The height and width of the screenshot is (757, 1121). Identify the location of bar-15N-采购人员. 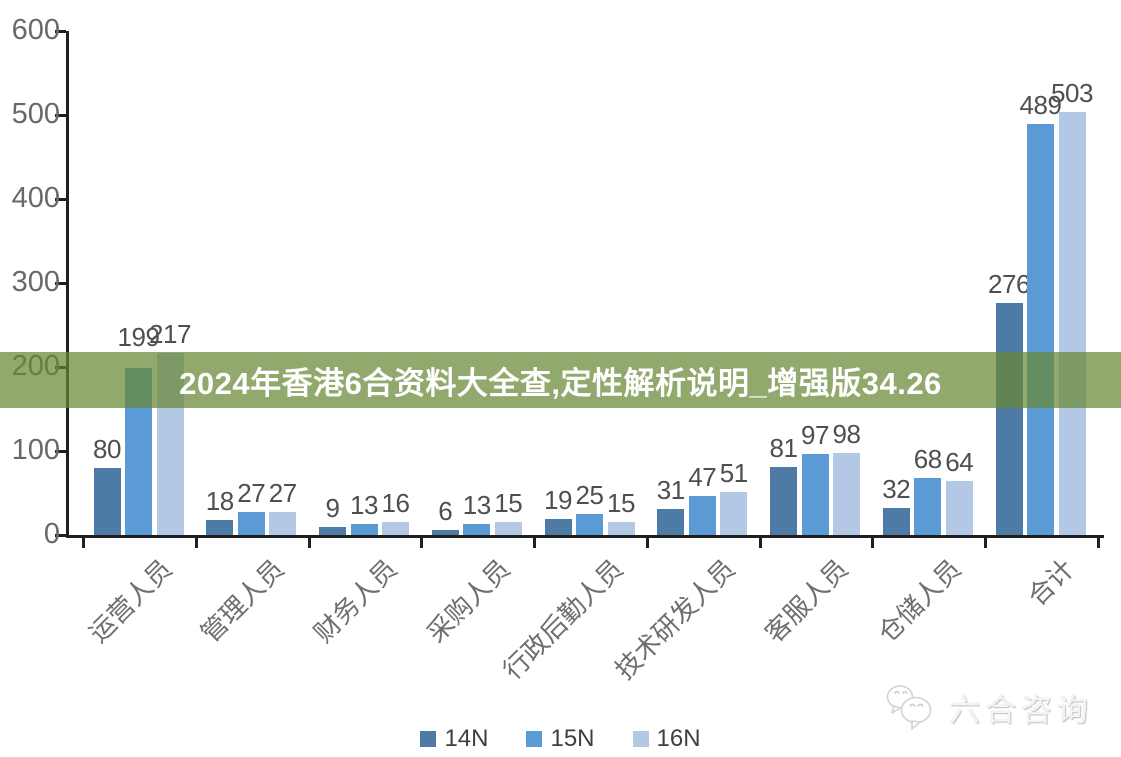
(477, 529).